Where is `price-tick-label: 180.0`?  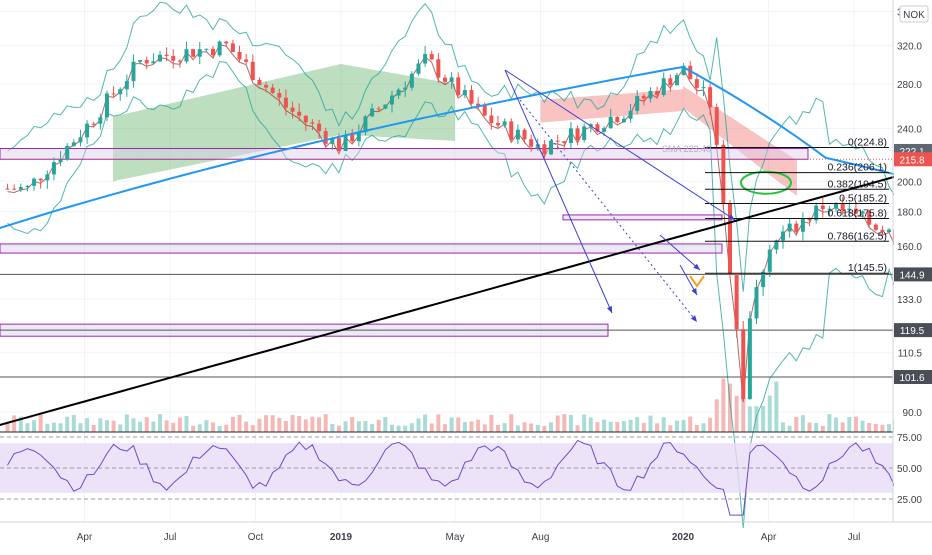
price-tick-label: 180.0 is located at coordinates (909, 213).